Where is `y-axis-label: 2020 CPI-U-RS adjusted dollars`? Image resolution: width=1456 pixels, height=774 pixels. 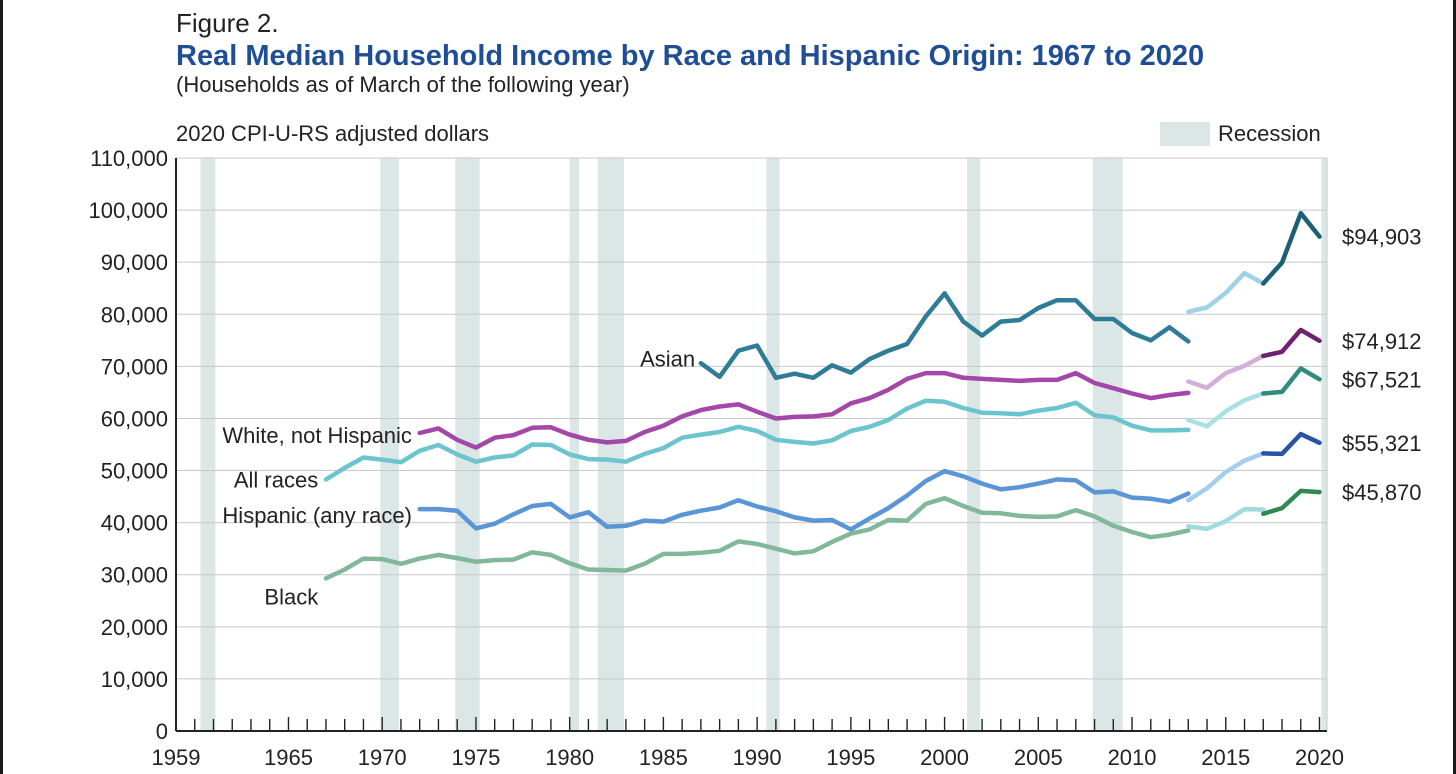
y-axis-label: 2020 CPI-U-RS adjusted dollars is located at coordinates (332, 133).